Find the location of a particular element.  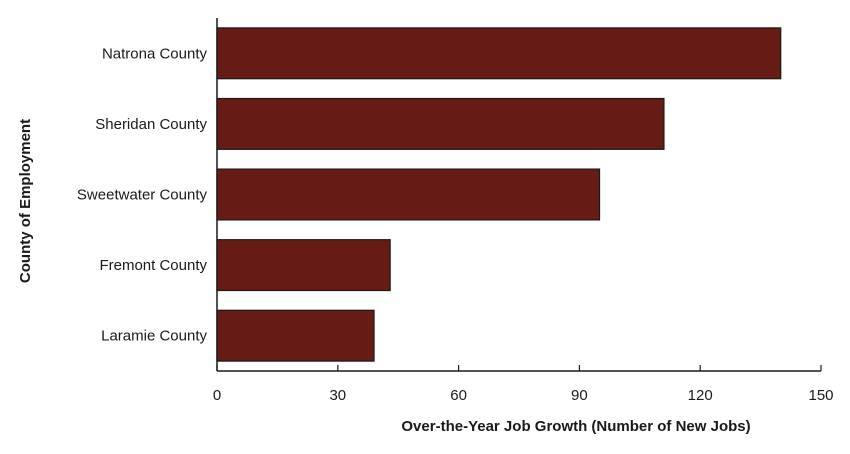

x-tick-label: 90 is located at coordinates (579, 395).